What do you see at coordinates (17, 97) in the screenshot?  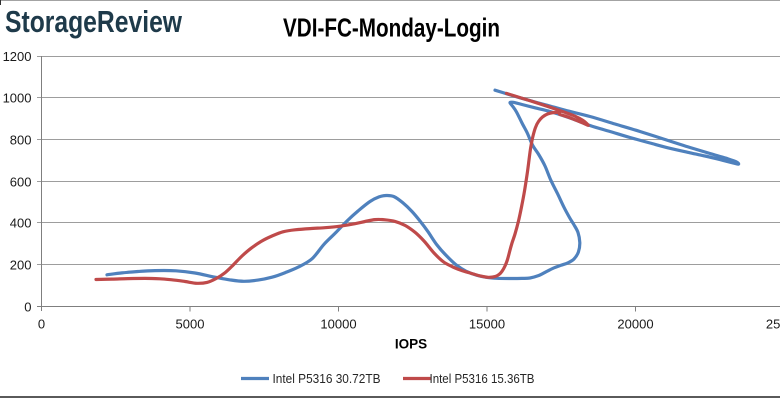 I see `svg-text: 1000` at bounding box center [17, 97].